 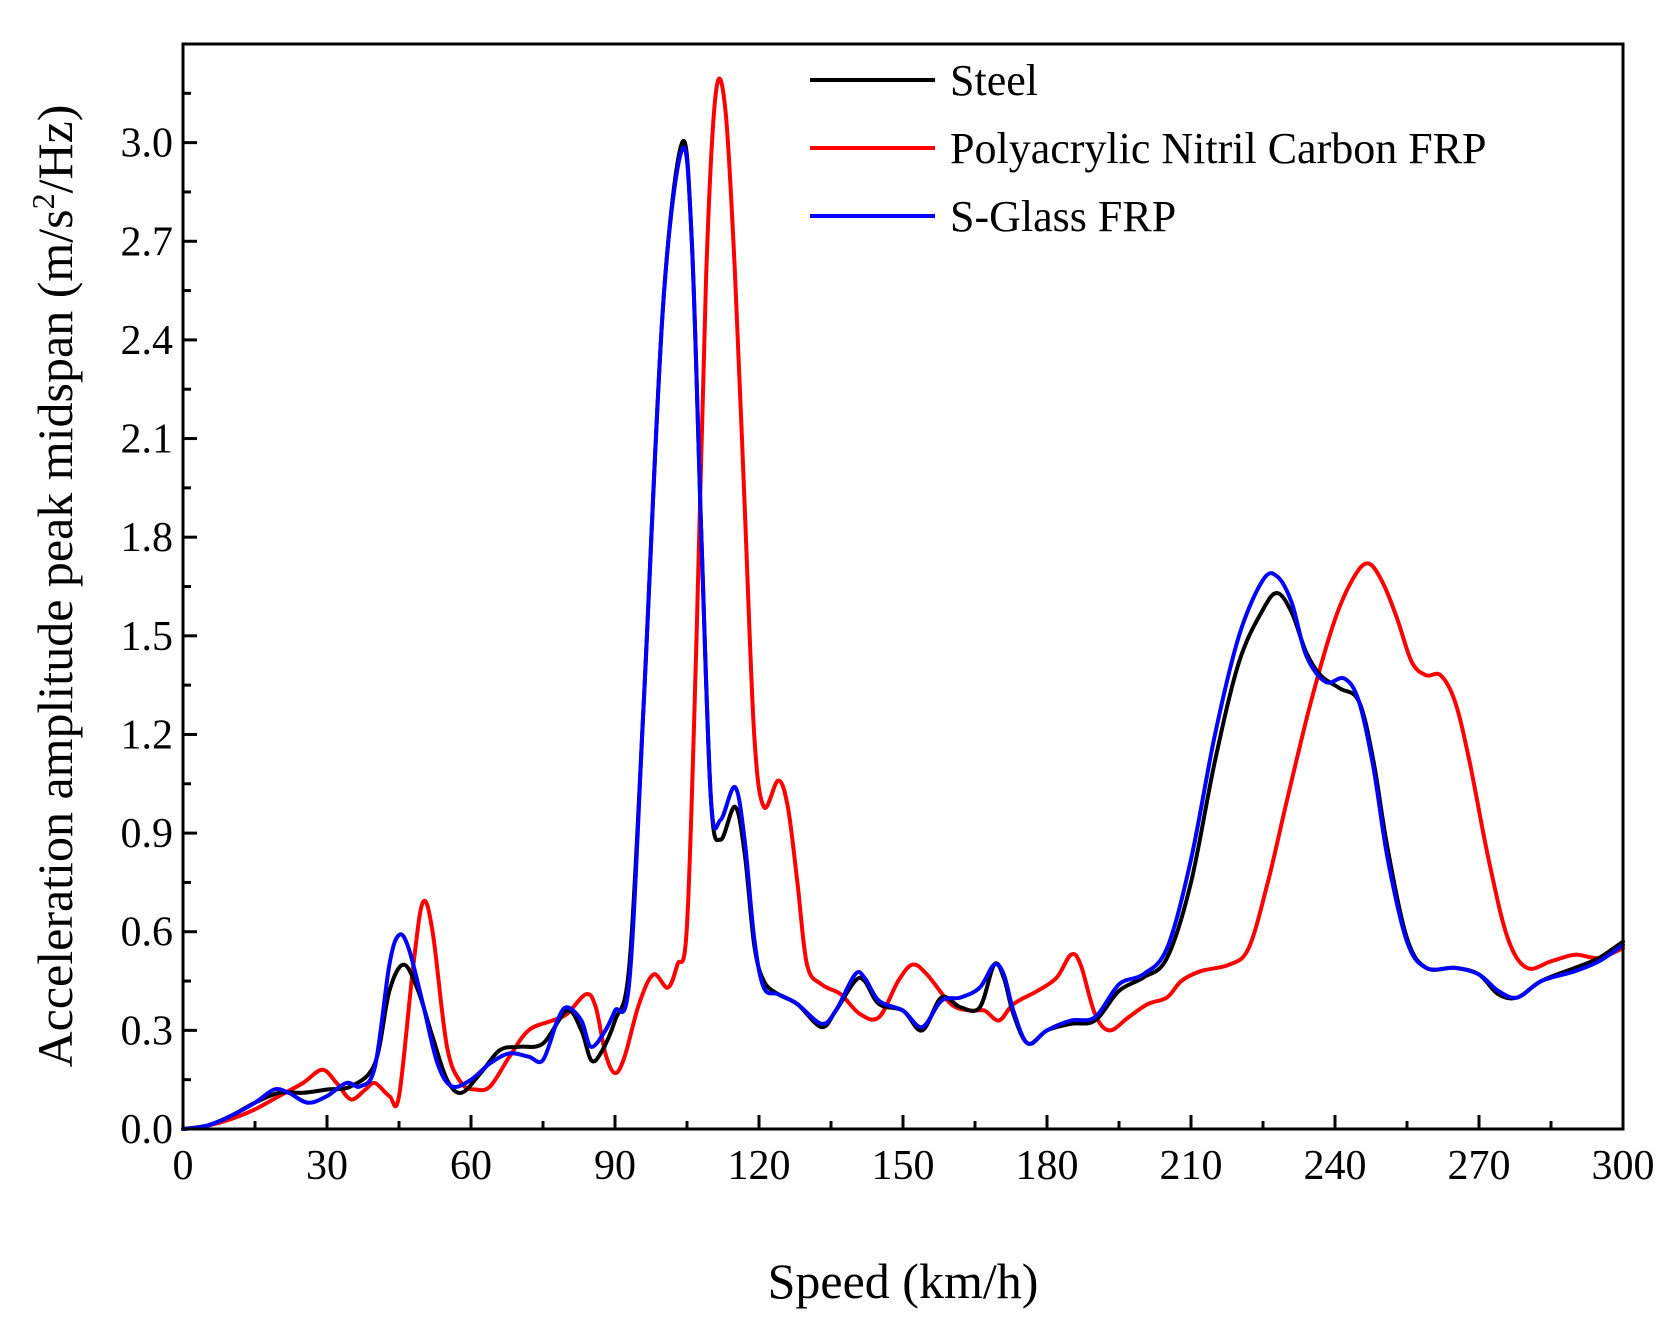 I want to click on x-tick-label: 0, so click(x=183, y=1166).